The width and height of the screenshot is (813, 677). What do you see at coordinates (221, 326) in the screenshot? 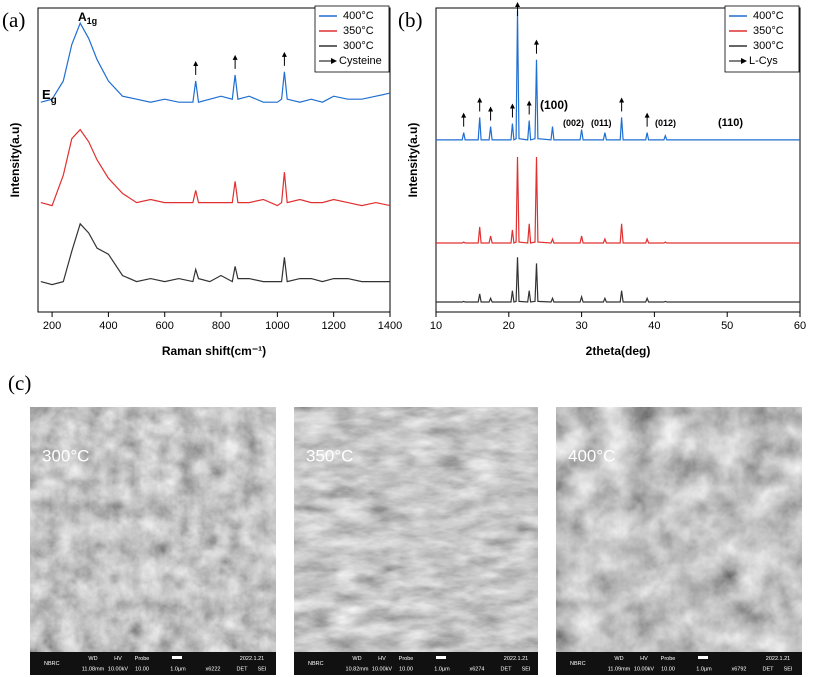
I see `x-tick-label: 800` at bounding box center [221, 326].